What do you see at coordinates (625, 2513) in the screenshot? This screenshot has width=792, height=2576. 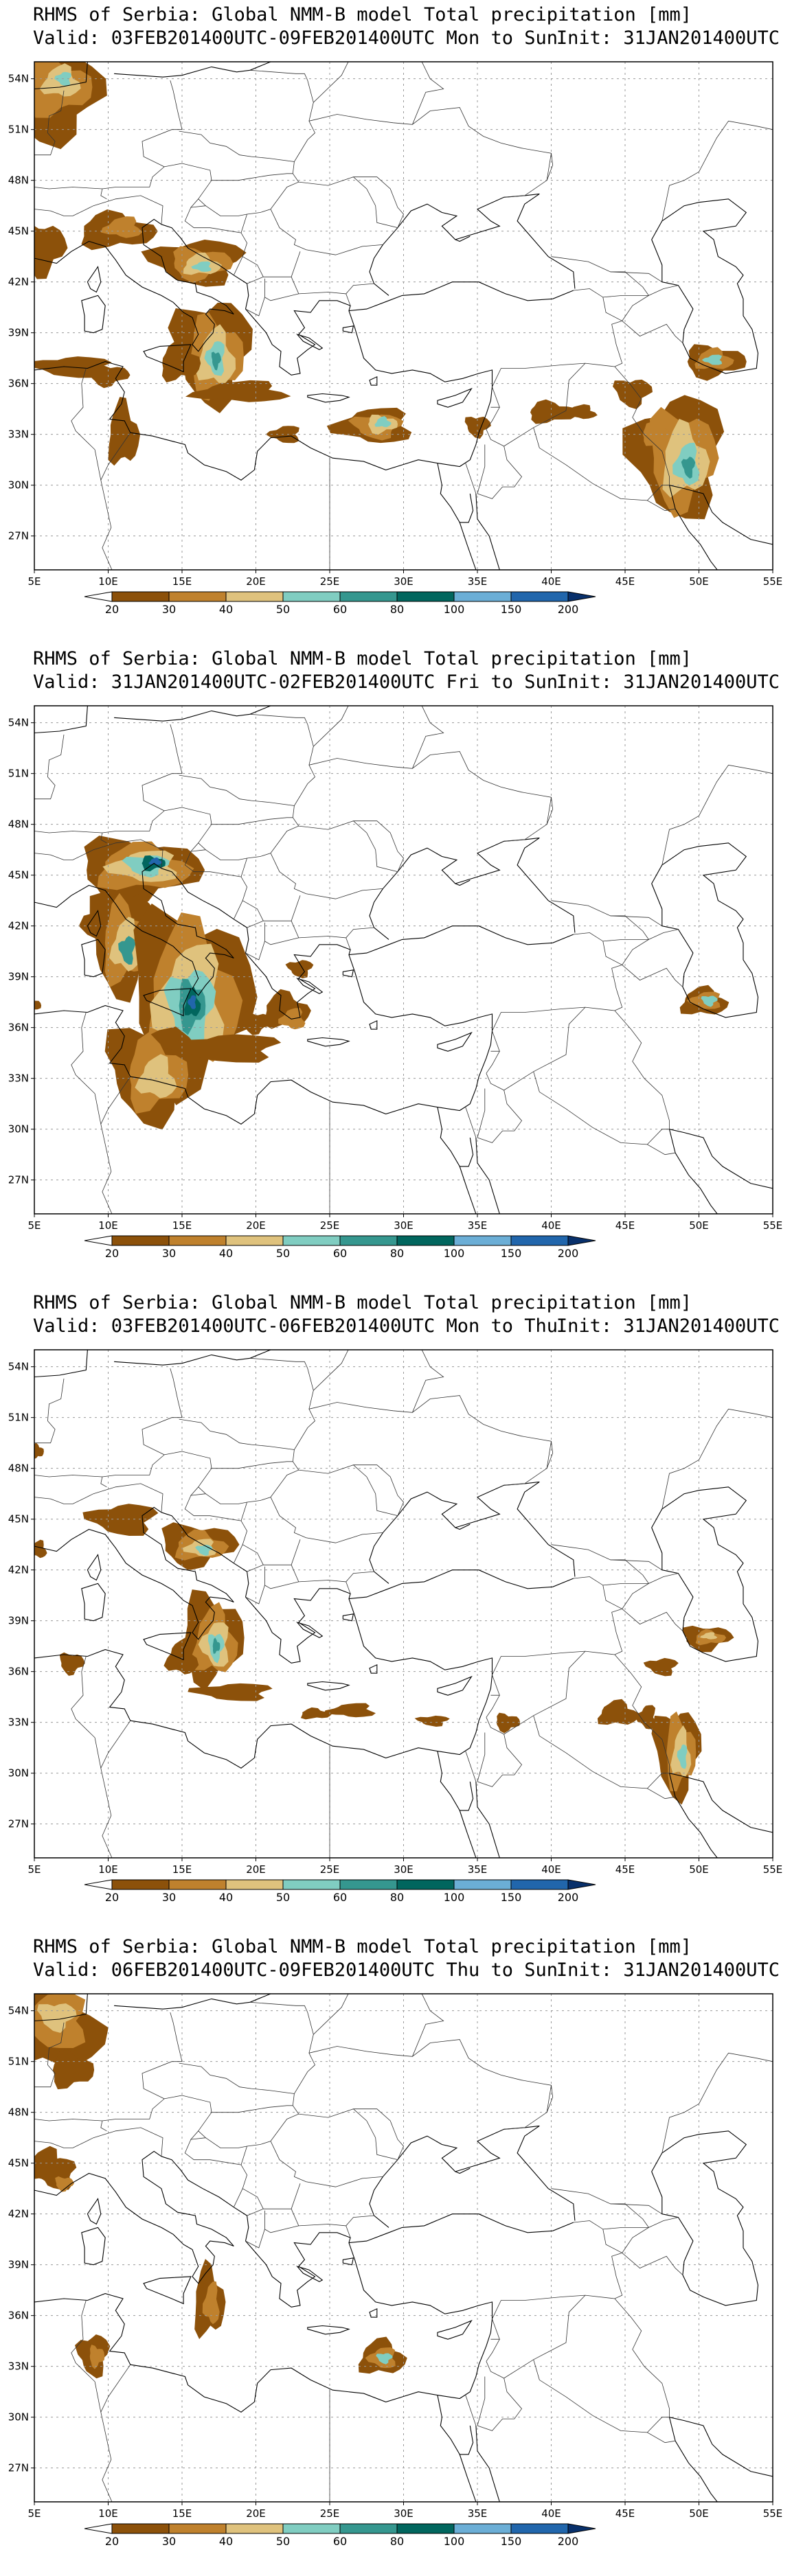 I see `lon-label: 45E` at bounding box center [625, 2513].